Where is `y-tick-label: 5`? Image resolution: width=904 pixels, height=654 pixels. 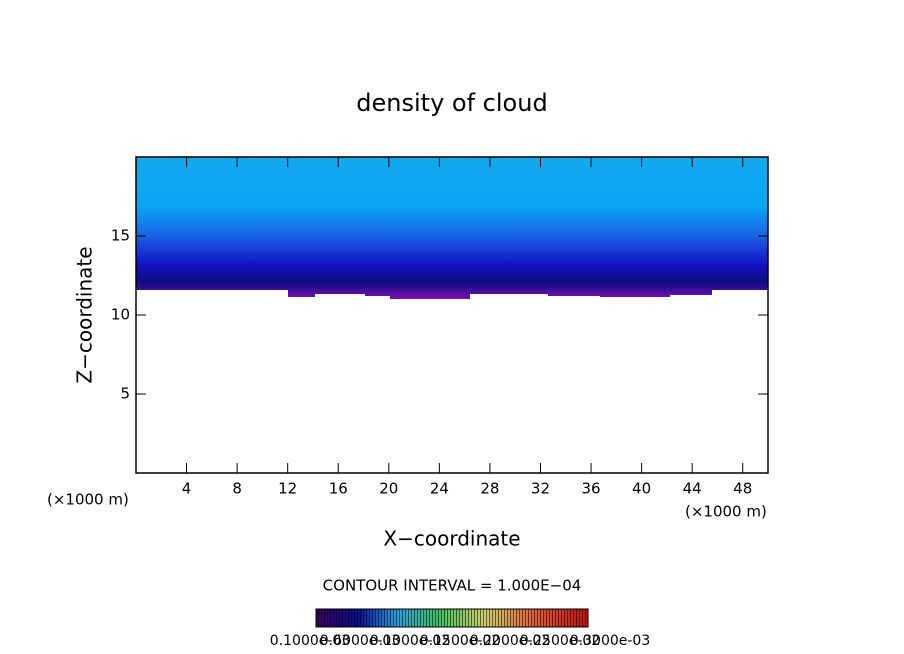 y-tick-label: 5 is located at coordinates (125, 394).